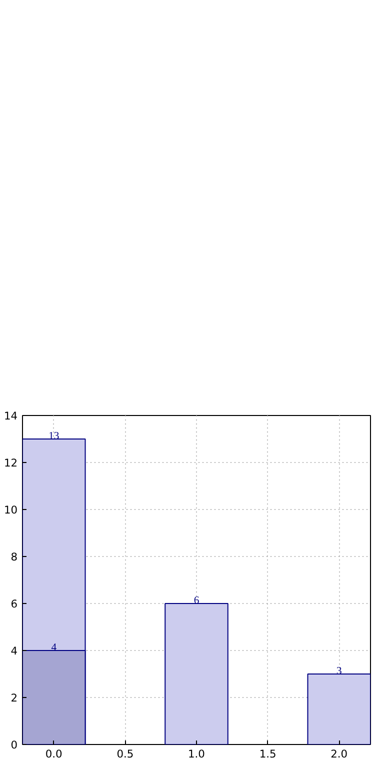 This screenshot has height=780, width=390. I want to click on y-tick-label: 8, so click(14, 557).